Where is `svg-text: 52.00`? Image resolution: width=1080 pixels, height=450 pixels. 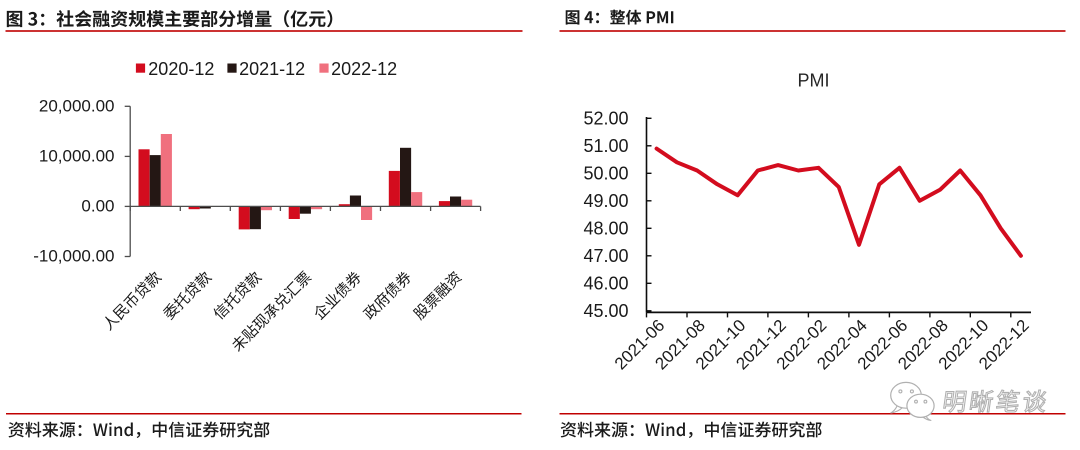
svg-text: 52.00 is located at coordinates (605, 119).